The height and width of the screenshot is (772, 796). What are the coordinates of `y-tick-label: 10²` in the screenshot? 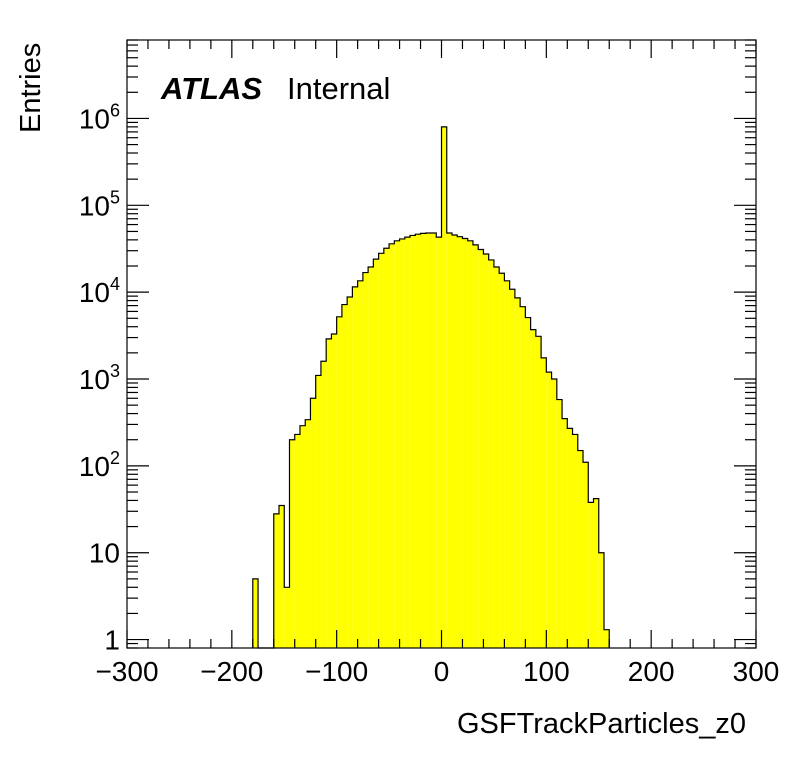 It's located at (99, 465).